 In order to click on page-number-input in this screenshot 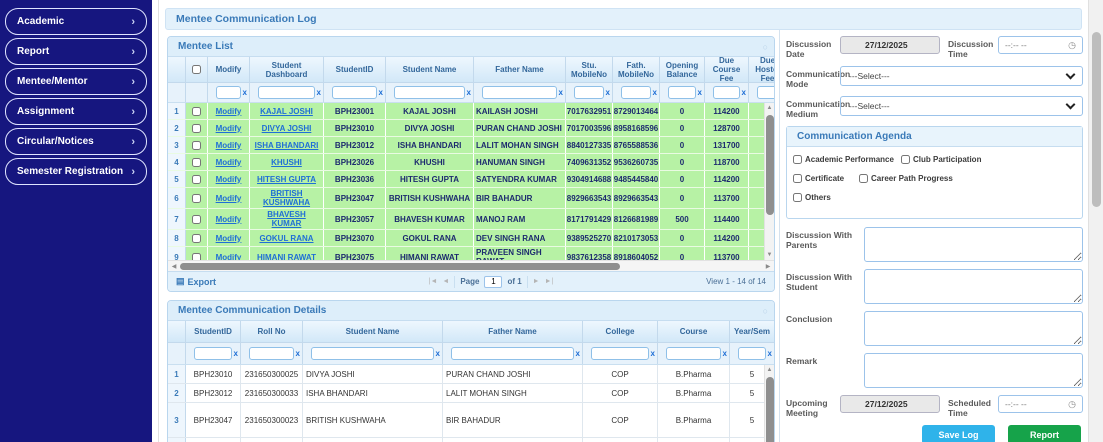, I will do `click(493, 281)`.